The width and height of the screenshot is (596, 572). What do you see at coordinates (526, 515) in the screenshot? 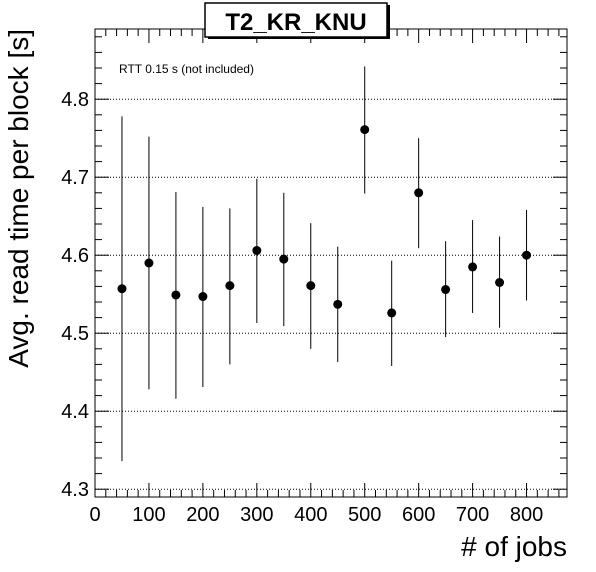
I see `x-tick-label: 800` at bounding box center [526, 515].